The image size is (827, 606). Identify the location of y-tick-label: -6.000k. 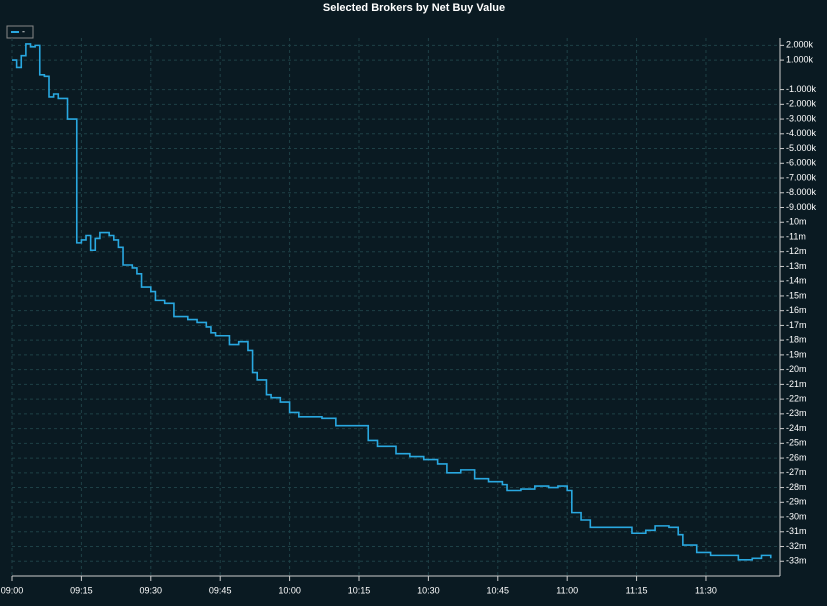
(801, 163).